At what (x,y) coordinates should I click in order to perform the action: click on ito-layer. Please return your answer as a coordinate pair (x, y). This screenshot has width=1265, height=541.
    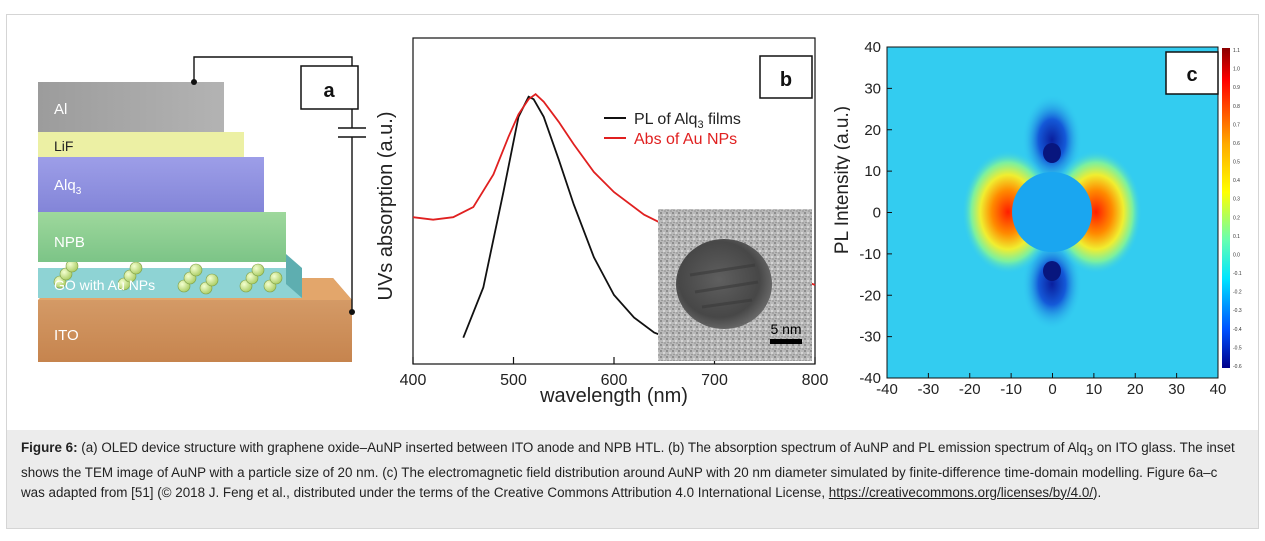
    Looking at the image, I should click on (195, 331).